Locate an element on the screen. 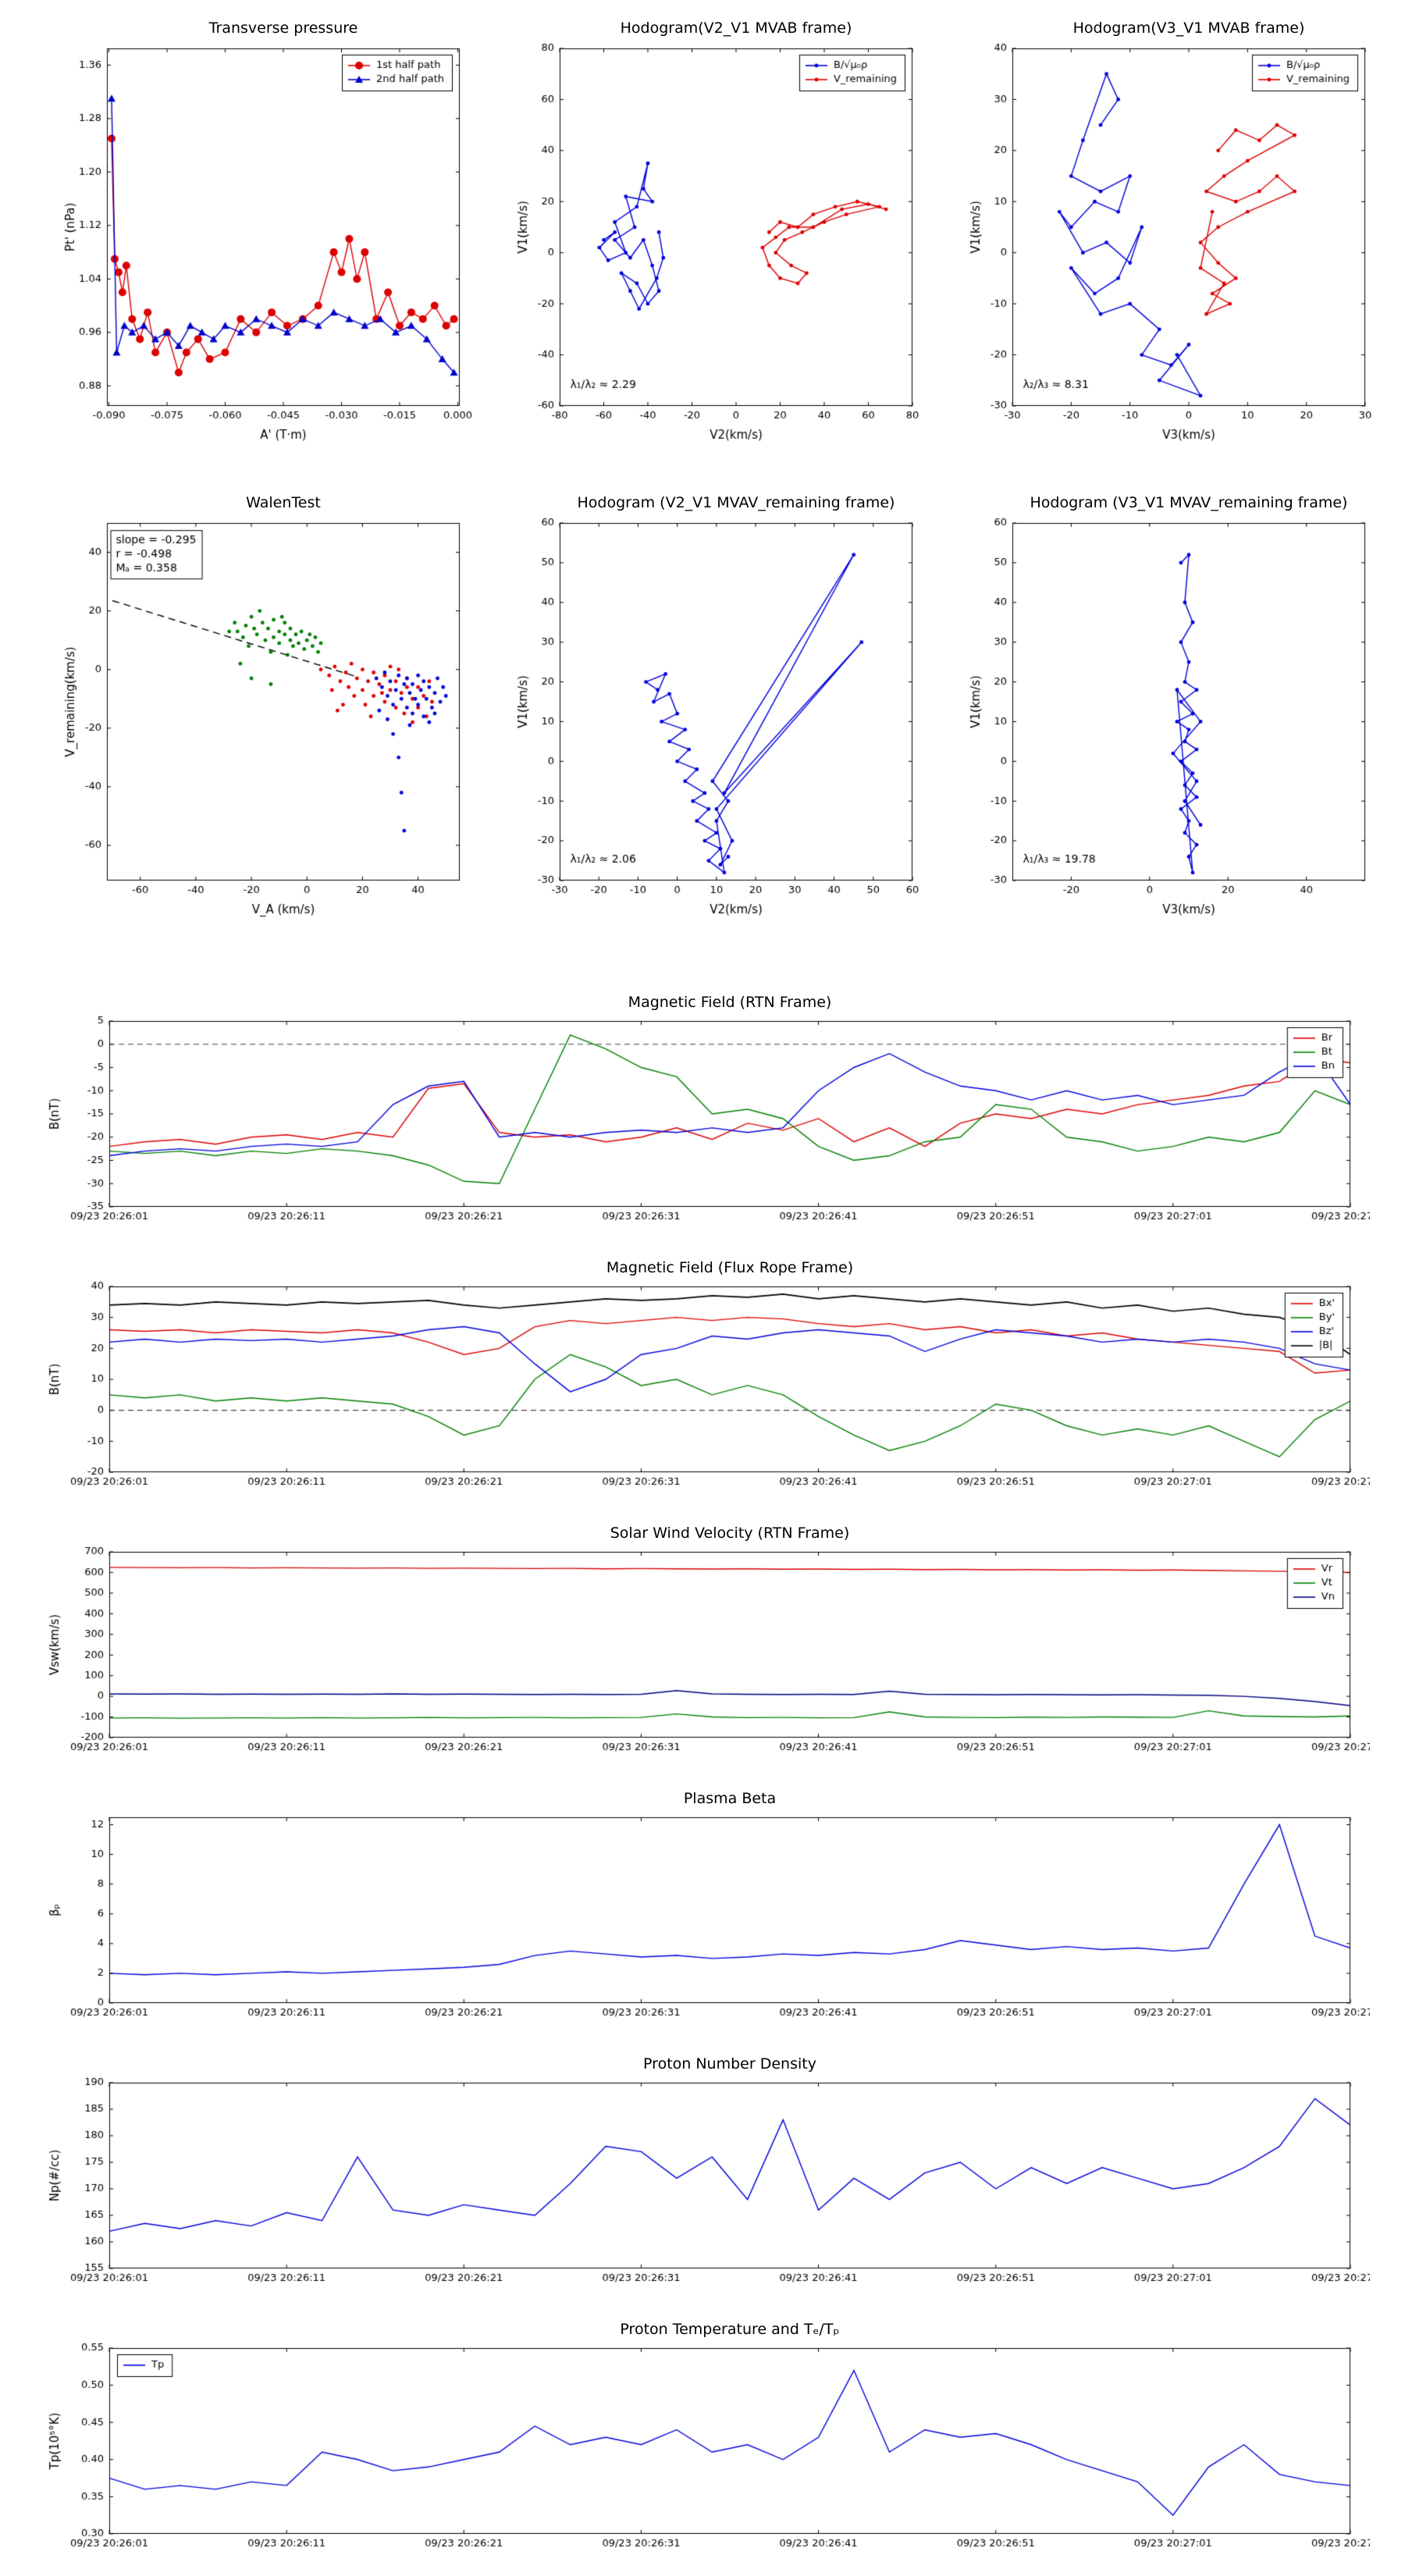  chart-title-magnetic-field-rtn: Magnetic Field (RTN Frame) is located at coordinates (730, 1002).